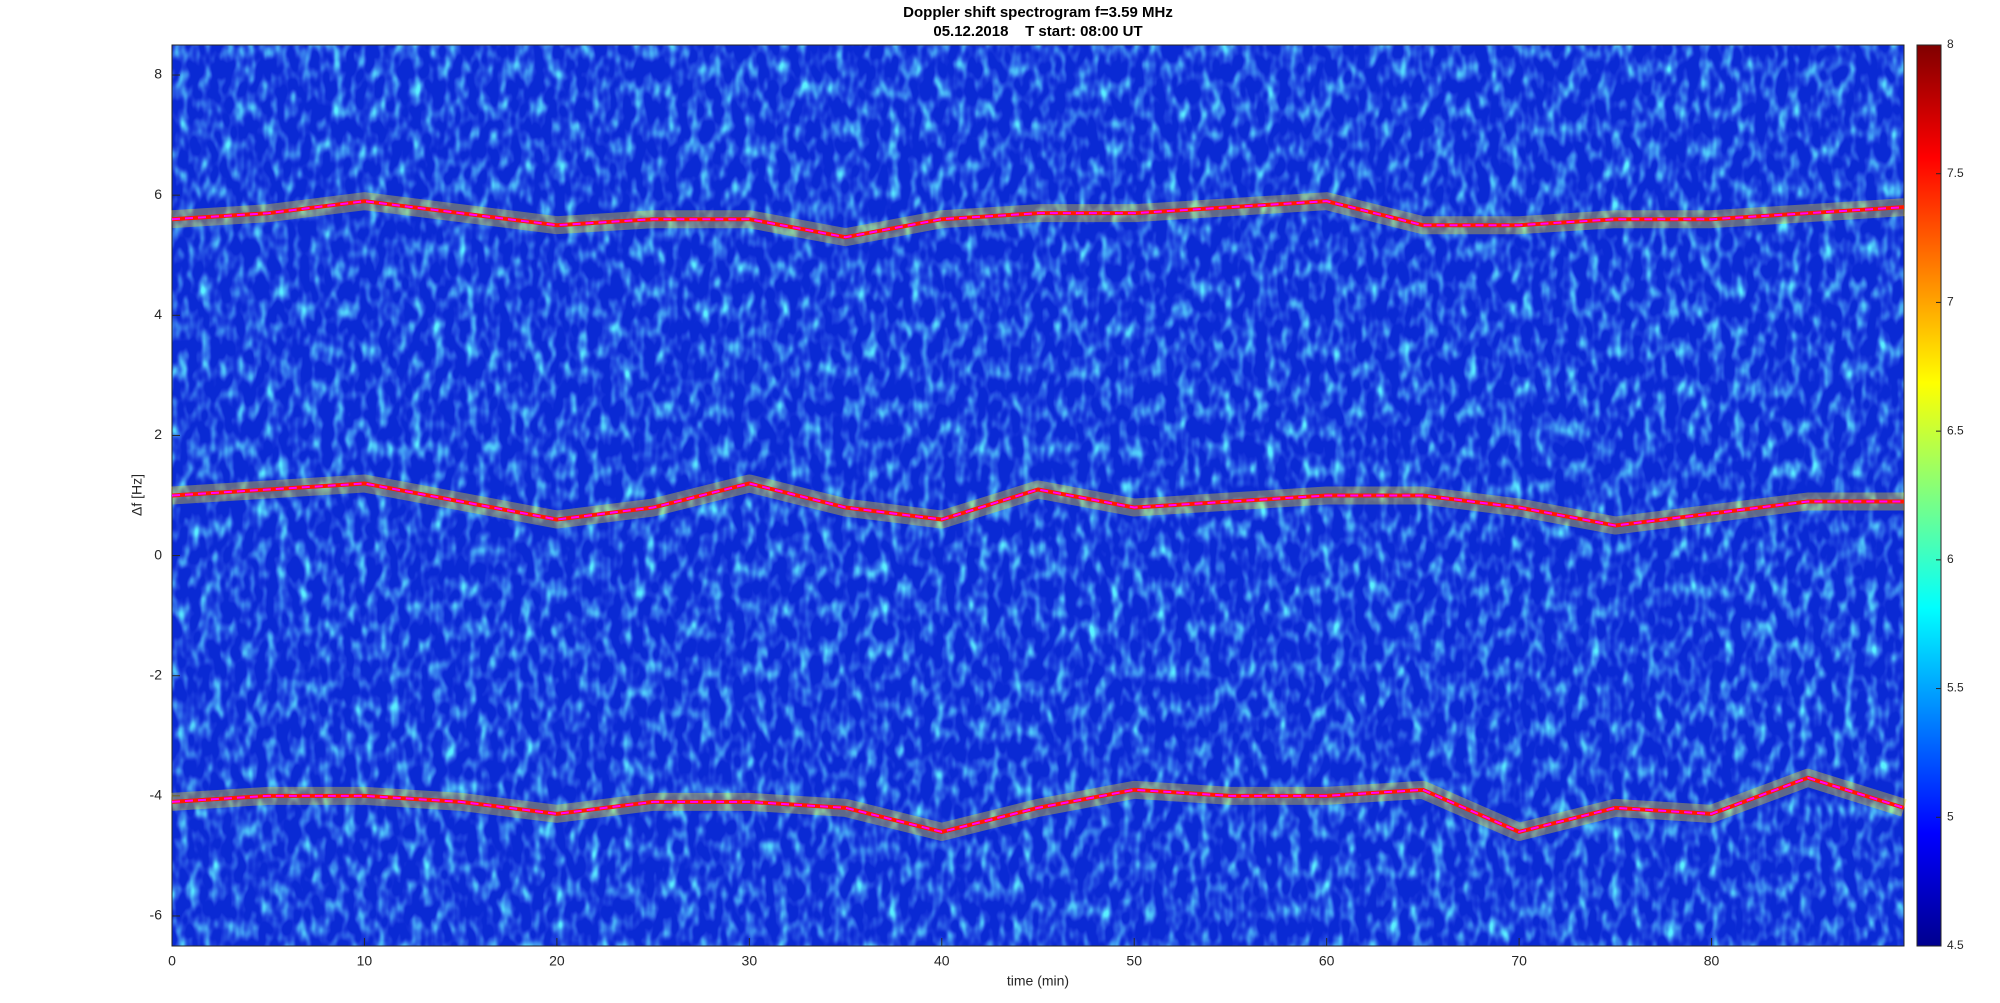  What do you see at coordinates (1134, 961) in the screenshot?
I see `x-tick-label: 50` at bounding box center [1134, 961].